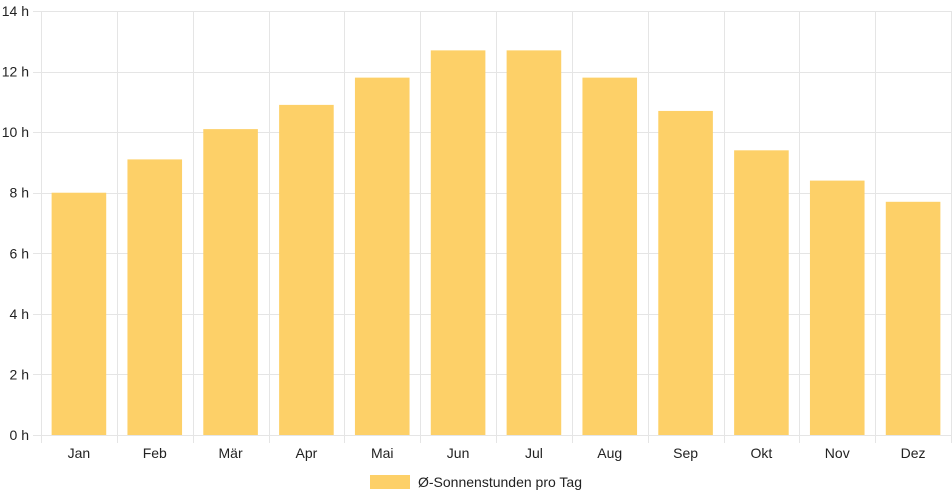 The image size is (952, 500). What do you see at coordinates (458, 242) in the screenshot?
I see `bar-jun` at bounding box center [458, 242].